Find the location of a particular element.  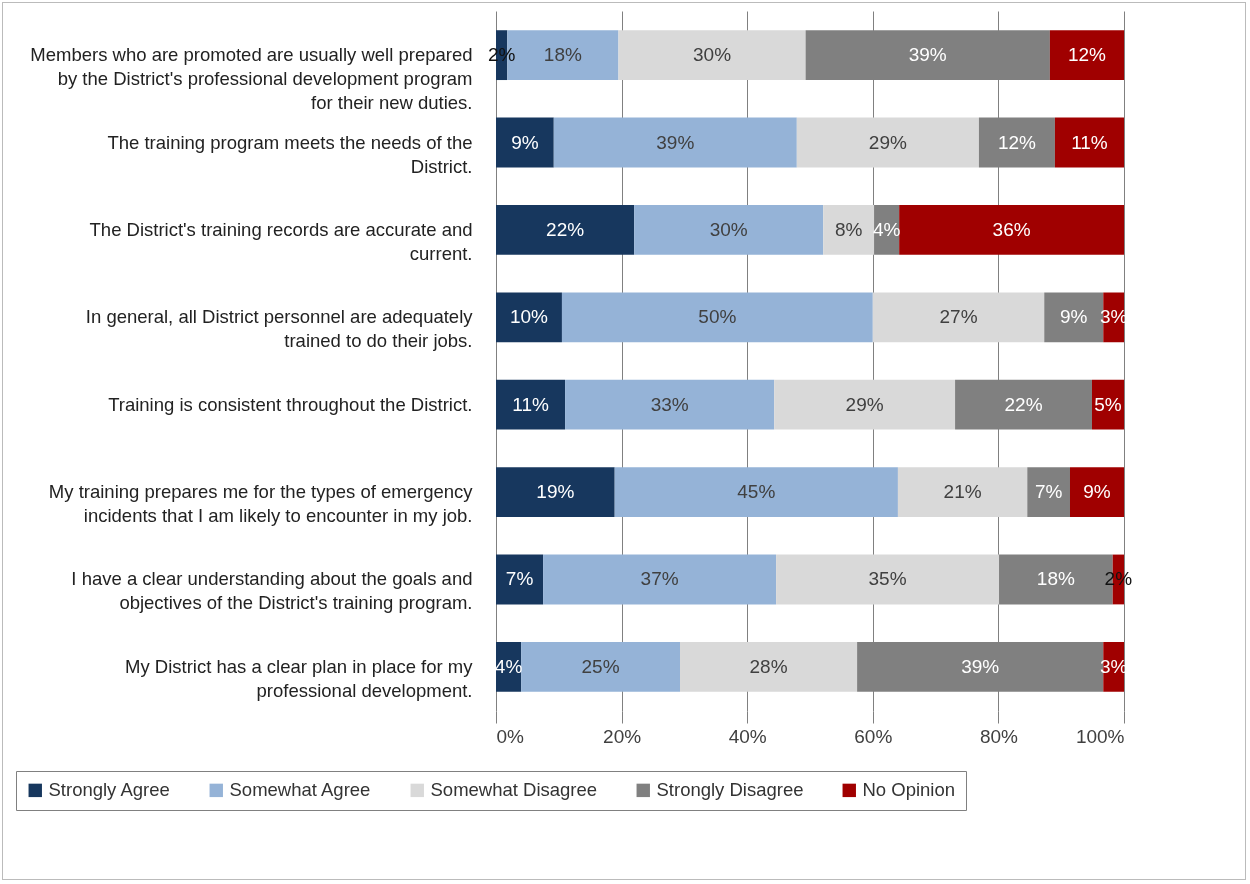

y-tick-label: Training is consistent throughout the District. is located at coordinates (290, 404).